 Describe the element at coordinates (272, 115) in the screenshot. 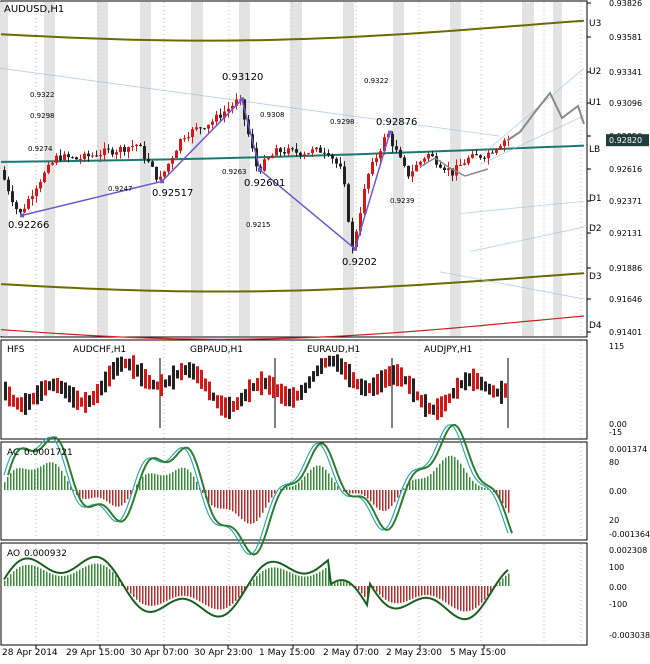

I see `price-annotation: 0.9308` at that location.